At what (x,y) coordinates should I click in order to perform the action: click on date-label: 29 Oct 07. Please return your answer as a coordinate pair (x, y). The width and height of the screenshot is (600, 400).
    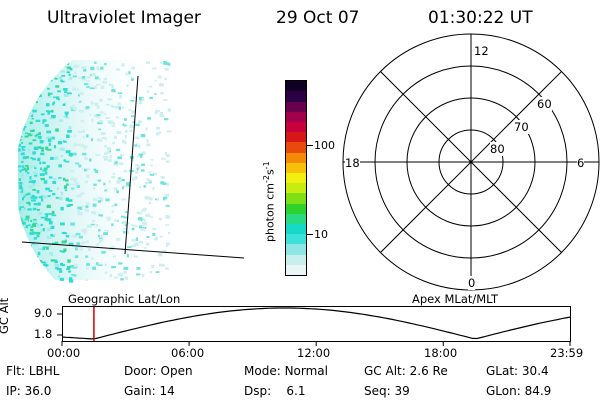
    Looking at the image, I should click on (318, 18).